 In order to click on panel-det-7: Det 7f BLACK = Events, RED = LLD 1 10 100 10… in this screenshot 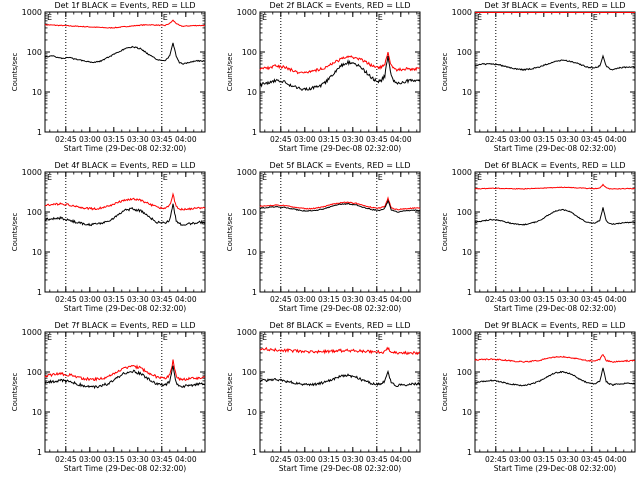, I will do `click(108, 397)`.